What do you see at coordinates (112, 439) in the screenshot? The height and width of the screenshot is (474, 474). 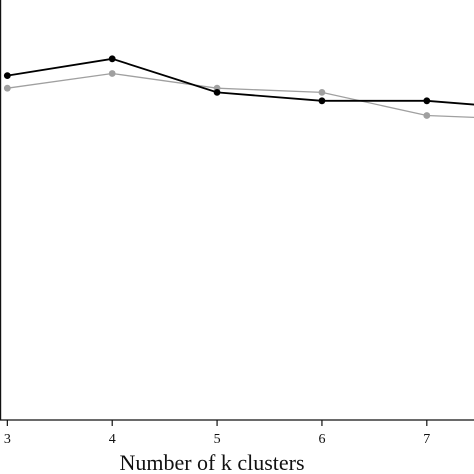 I see `x-tick-label: 4` at bounding box center [112, 439].